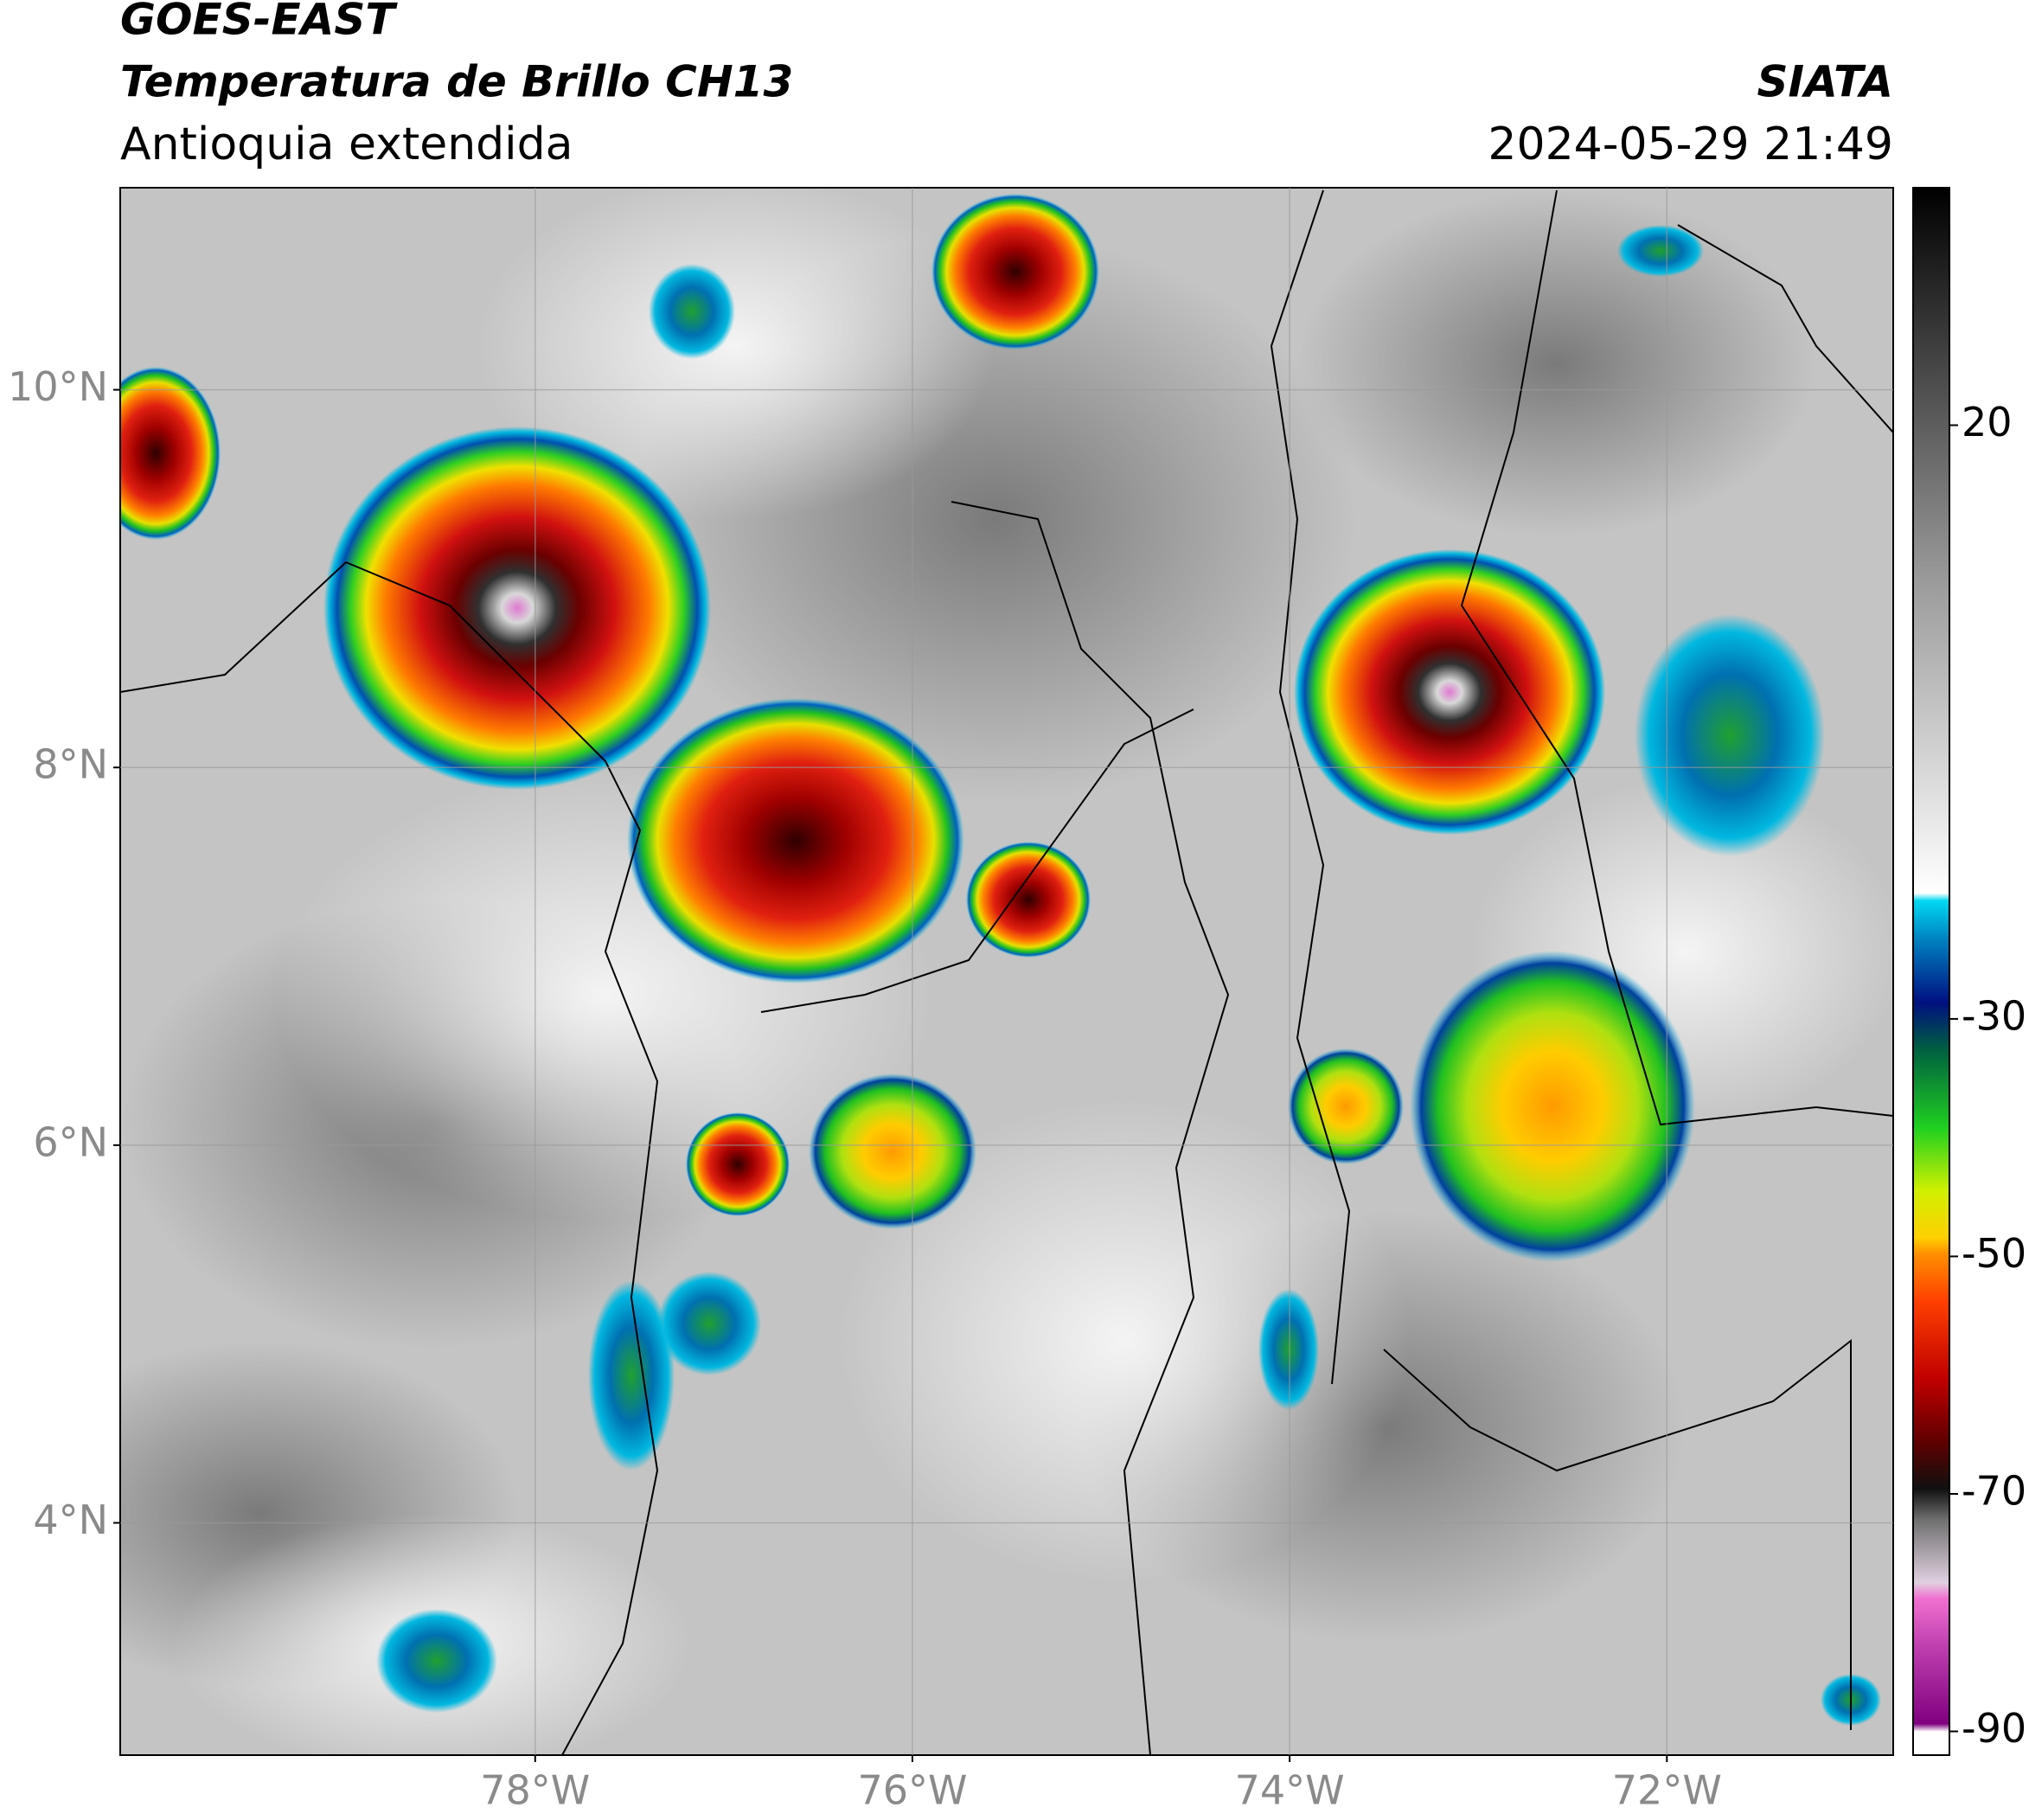 This screenshot has height=1820, width=2029. What do you see at coordinates (259, 22) in the screenshot?
I see `title: GOES-EAST` at bounding box center [259, 22].